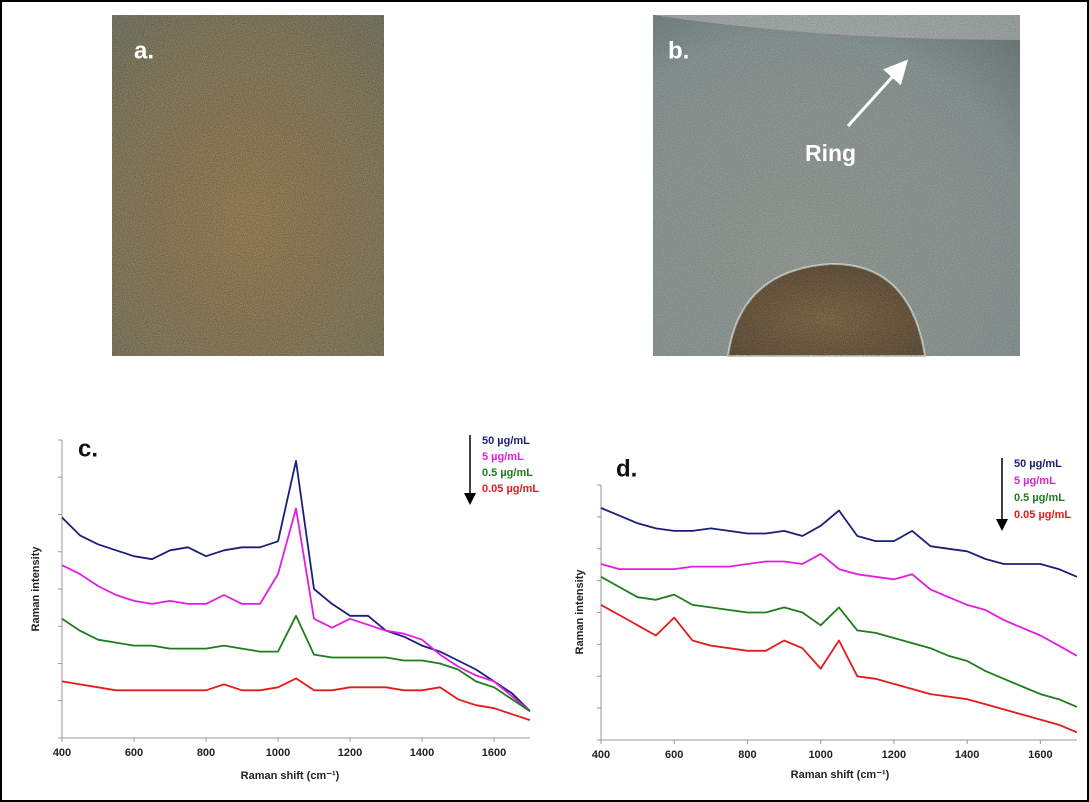 This screenshot has height=802, width=1089. Describe the element at coordinates (144, 50) in the screenshot. I see `panel-label: a.` at that location.